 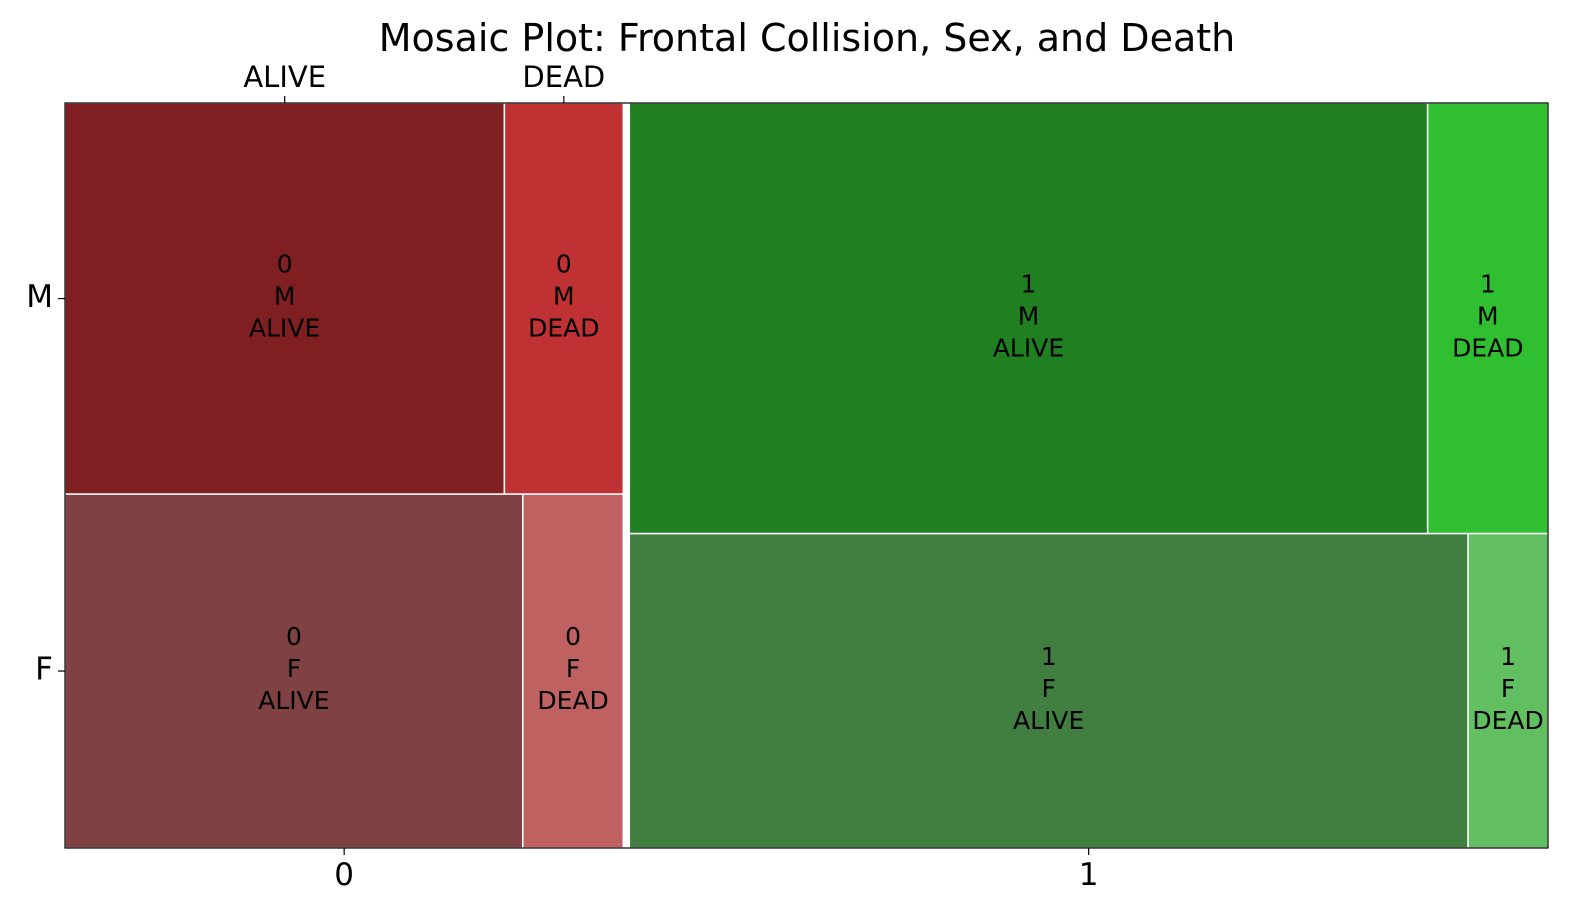 I want to click on tile-label-1-m-dead-line1: 1, so click(x=1488, y=283).